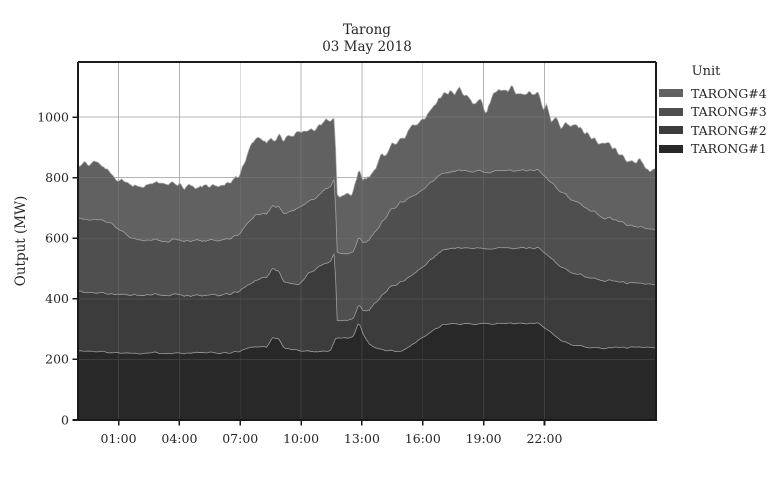 Image resolution: width=768 pixels, height=480 pixels. I want to click on y-tick-label: 0, so click(65, 419).